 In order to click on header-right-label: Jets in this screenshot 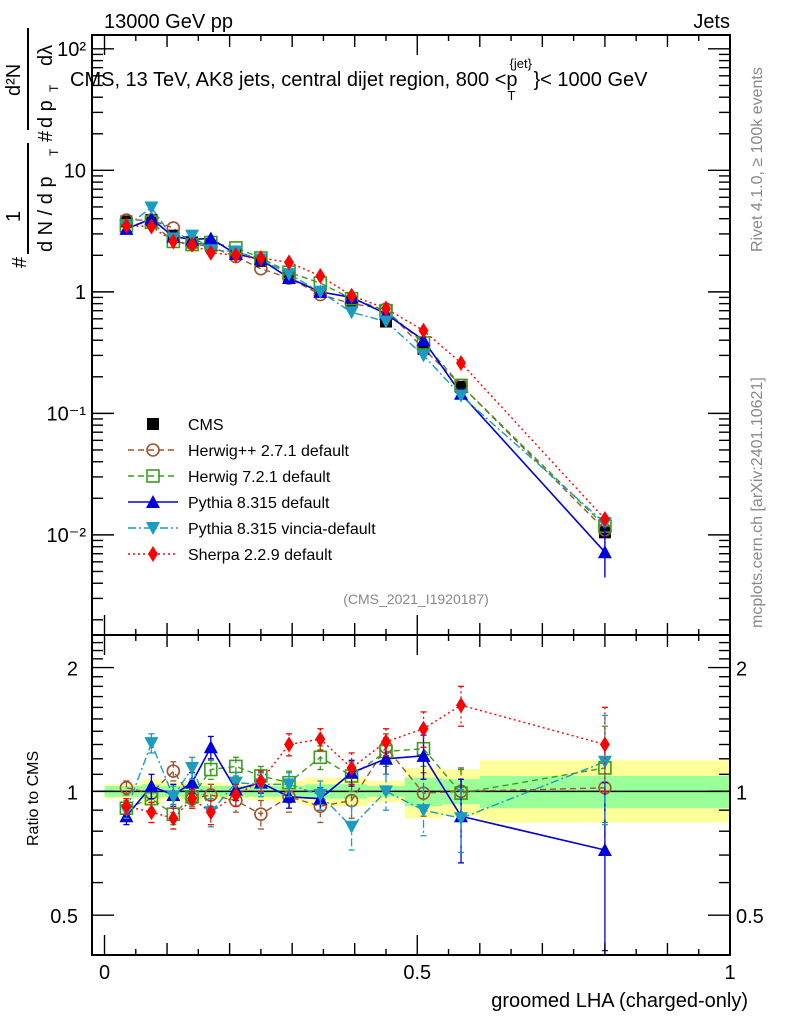, I will do `click(711, 22)`.